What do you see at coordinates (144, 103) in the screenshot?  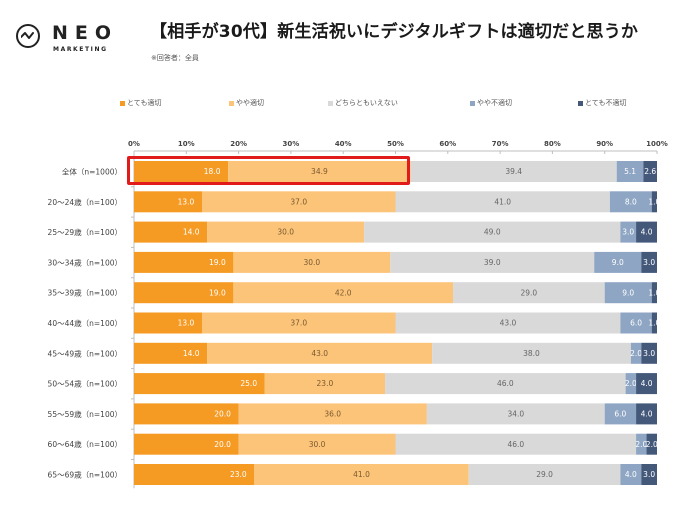 I see `legend-label: とても適切` at bounding box center [144, 103].